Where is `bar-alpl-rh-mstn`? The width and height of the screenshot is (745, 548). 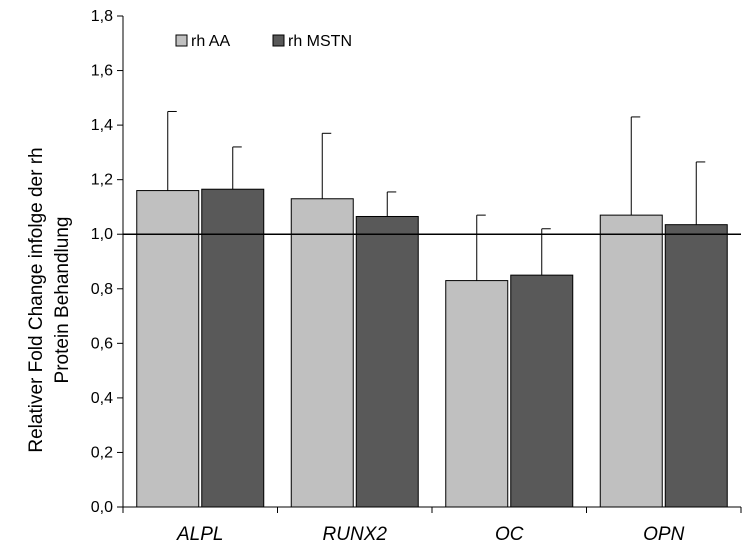 bar-alpl-rh-mstn is located at coordinates (233, 348).